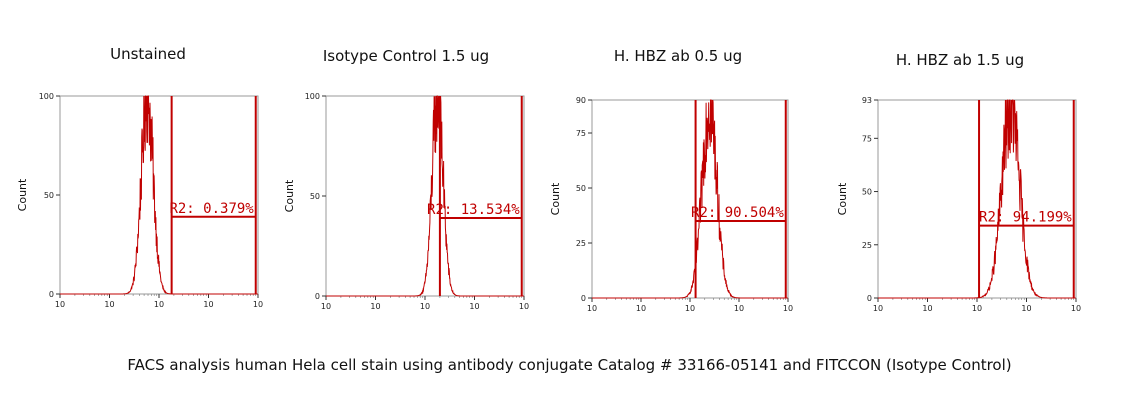 This screenshot has height=405, width=1139. Describe the element at coordinates (148, 54) in the screenshot. I see `panel-1-title: Unstained` at that location.